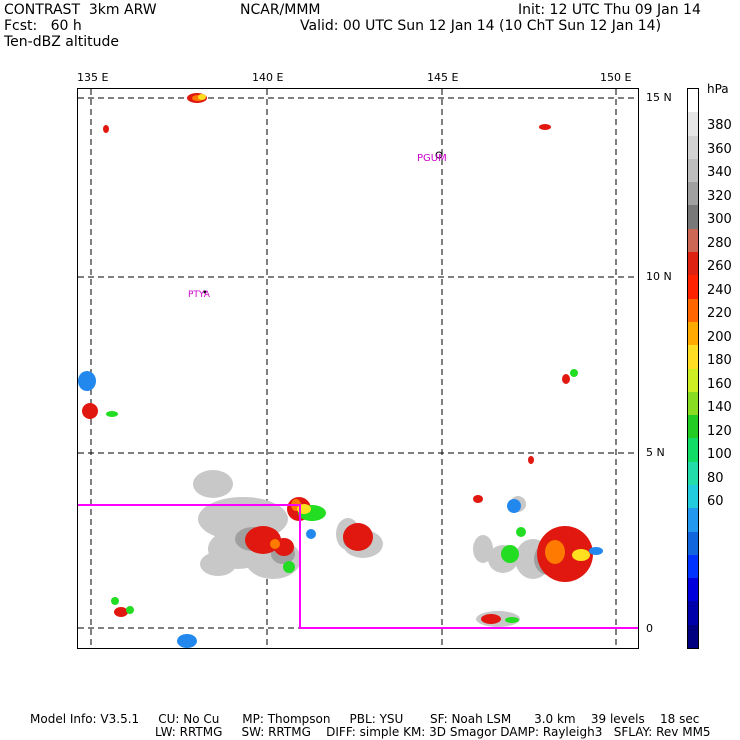 This screenshot has width=740, height=740. What do you see at coordinates (719, 360) in the screenshot?
I see `colorbar-label: 180` at bounding box center [719, 360].